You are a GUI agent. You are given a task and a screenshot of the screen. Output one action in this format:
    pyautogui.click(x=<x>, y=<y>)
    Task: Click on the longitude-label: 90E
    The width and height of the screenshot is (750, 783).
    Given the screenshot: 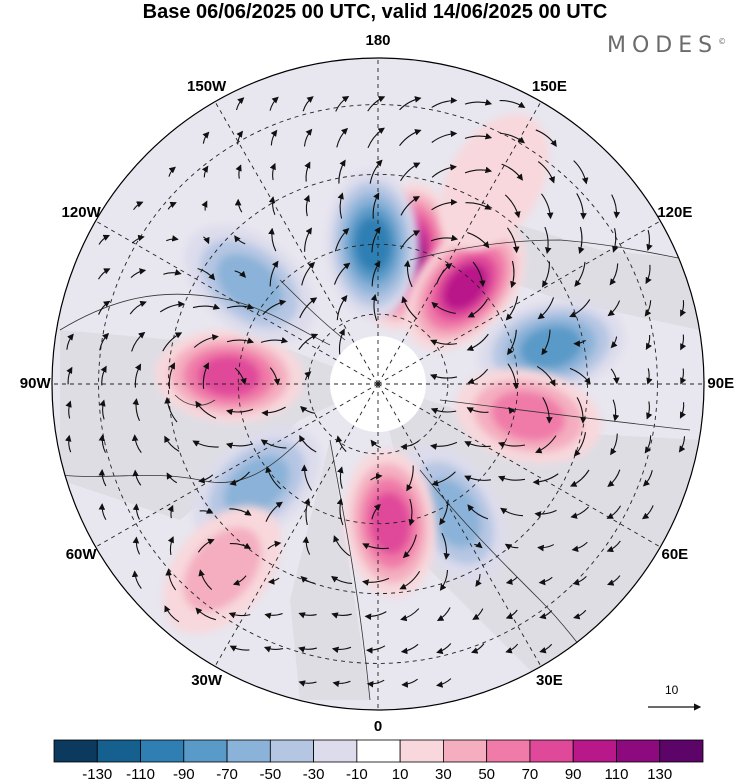 What is the action you would take?
    pyautogui.click(x=721, y=383)
    